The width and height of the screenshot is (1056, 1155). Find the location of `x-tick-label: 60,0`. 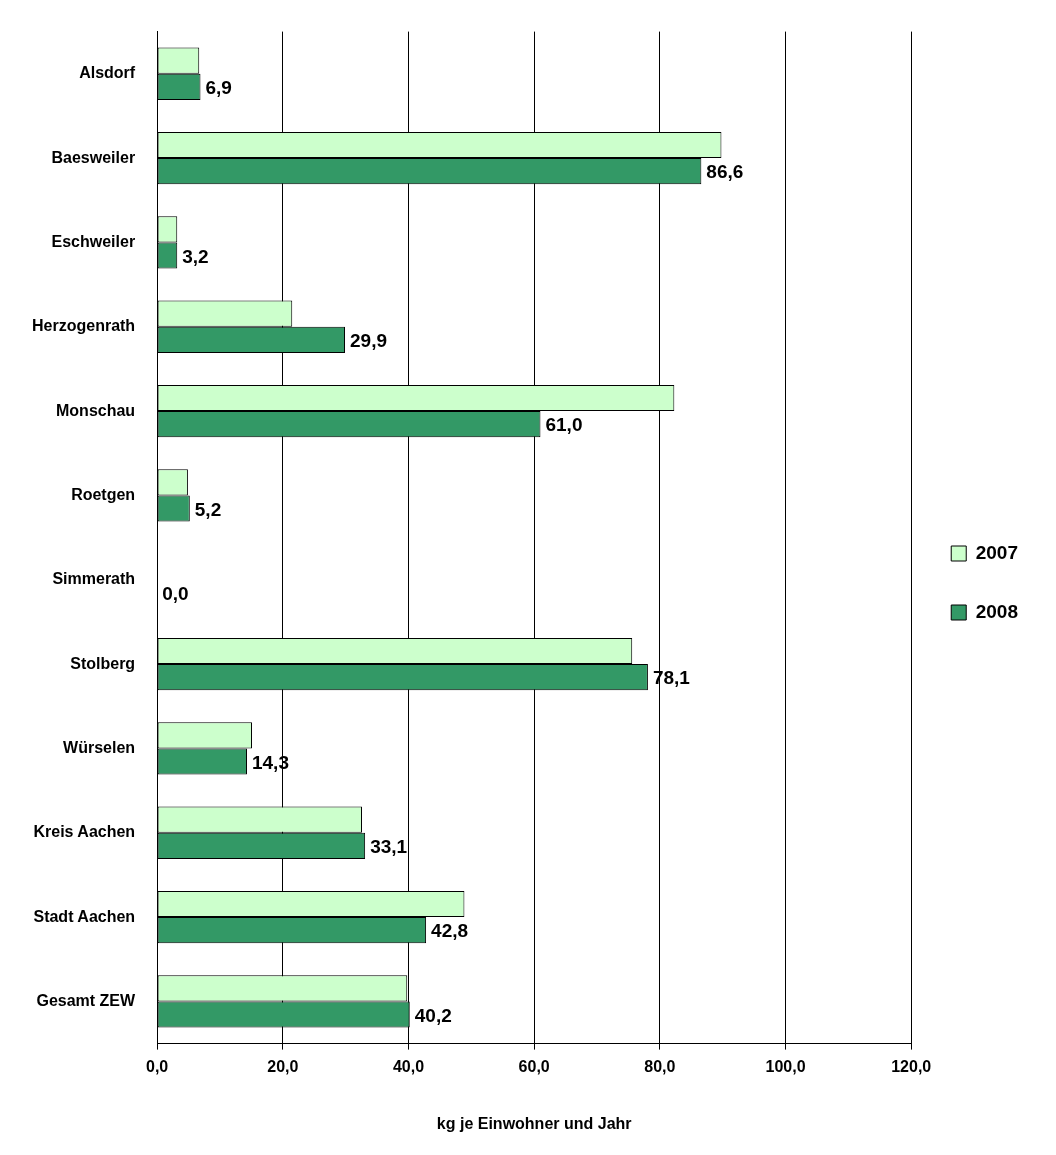

x-tick-label: 60,0 is located at coordinates (534, 1066).